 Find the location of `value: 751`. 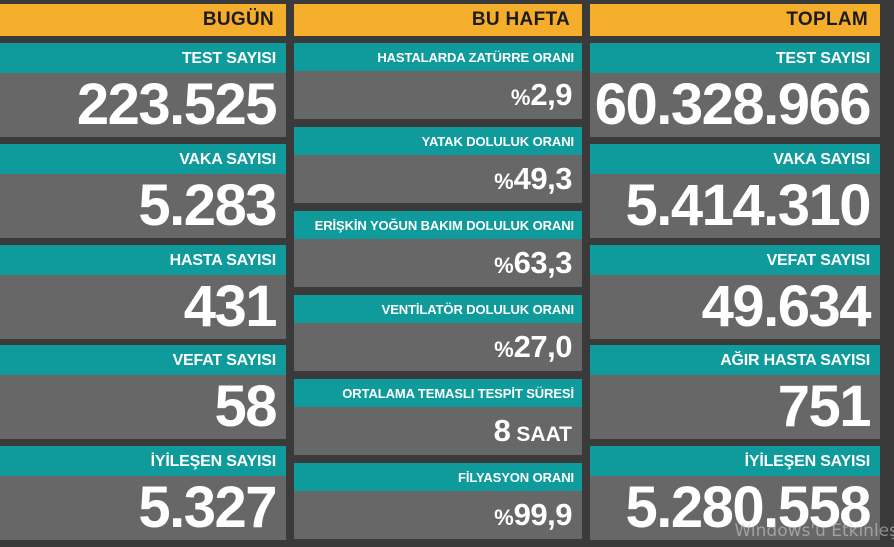

value: 751 is located at coordinates (735, 407).